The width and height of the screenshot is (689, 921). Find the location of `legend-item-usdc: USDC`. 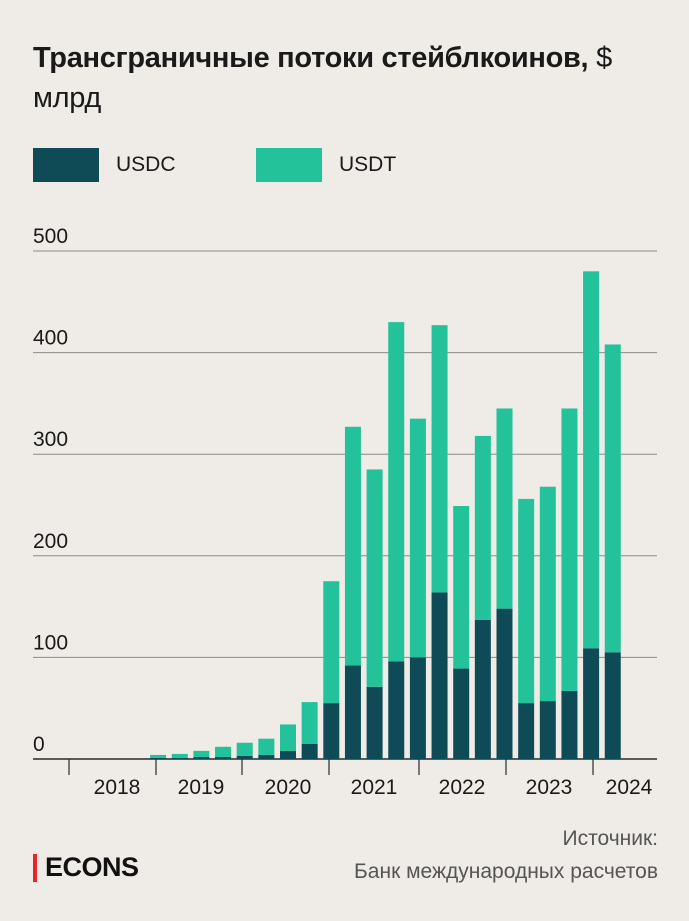

legend-item-usdc: USDC is located at coordinates (104, 165).